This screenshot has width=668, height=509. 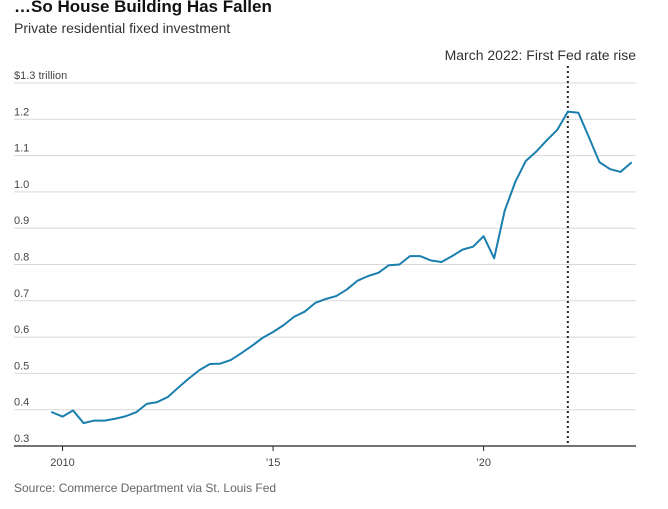 I want to click on y-tick-label: 0.5, so click(x=21, y=366).